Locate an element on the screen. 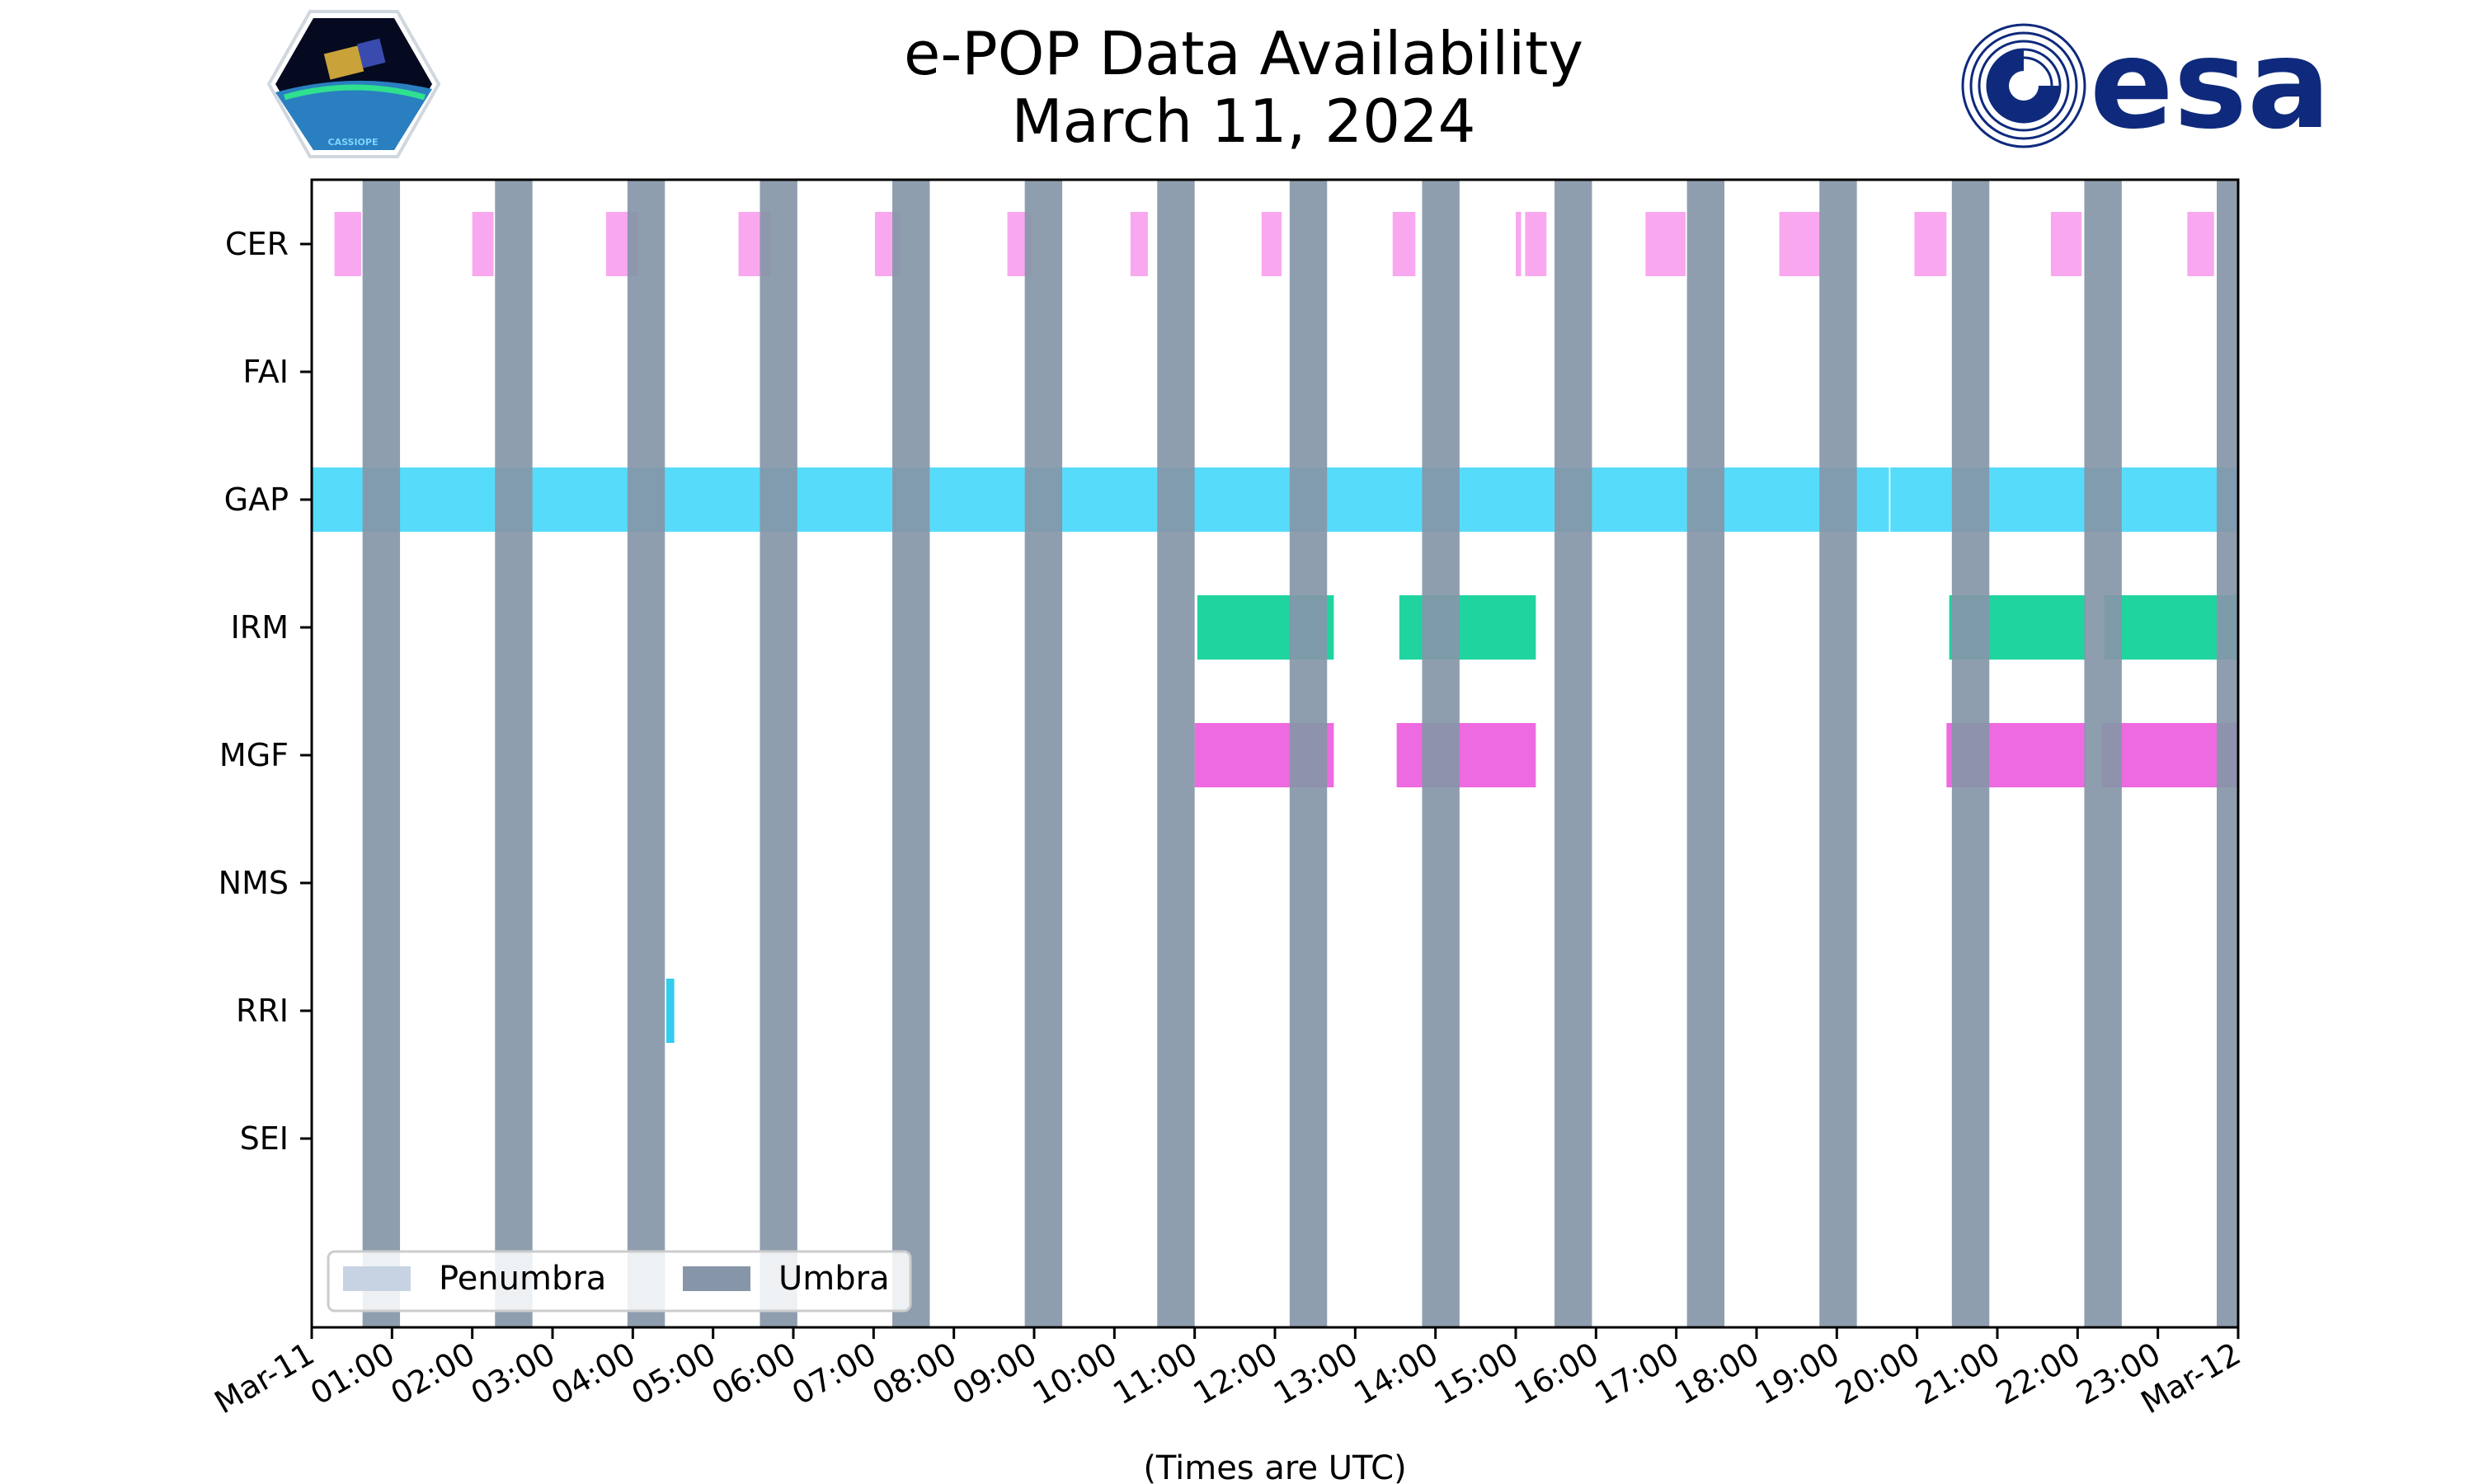 The height and width of the screenshot is (1484, 2474). x-tick-label-16: 16:00 is located at coordinates (1556, 1374).